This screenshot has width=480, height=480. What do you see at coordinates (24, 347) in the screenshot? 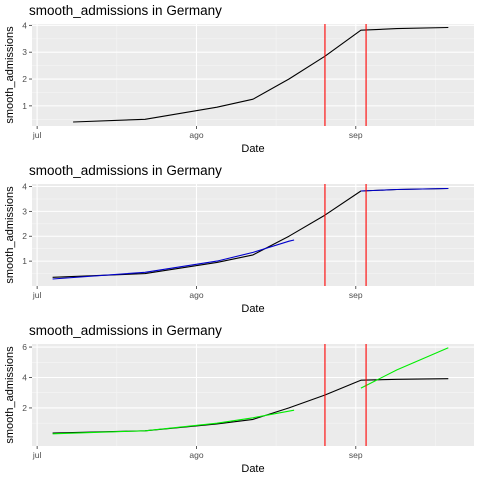
I see `y-tick-label: 6` at bounding box center [24, 347].